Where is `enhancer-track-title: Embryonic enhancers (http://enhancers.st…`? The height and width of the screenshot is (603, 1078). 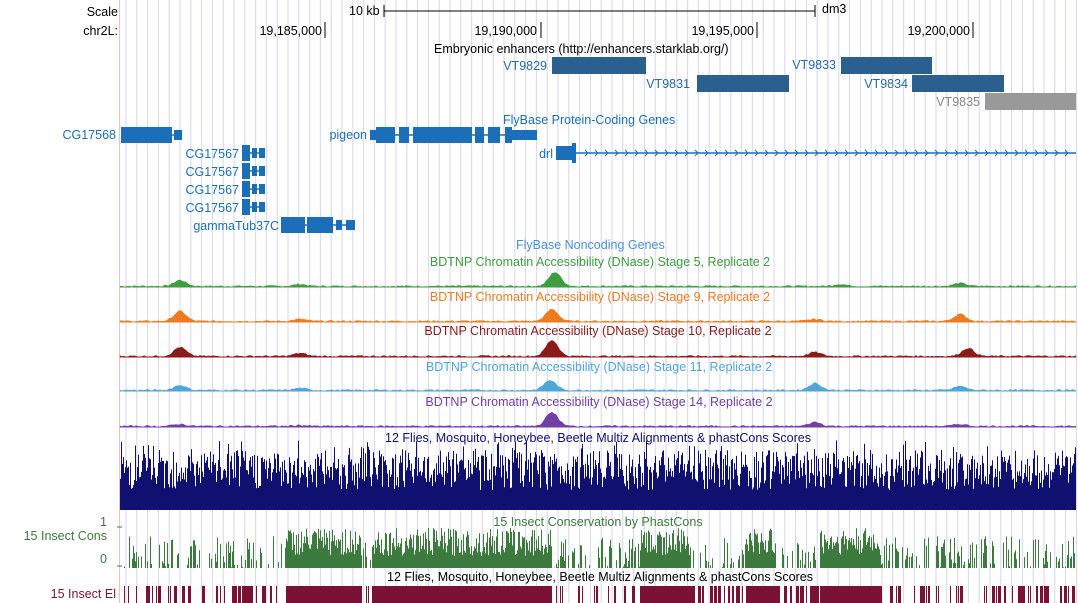 enhancer-track-title: Embryonic enhancers (http://enhancers.st… is located at coordinates (581, 49).